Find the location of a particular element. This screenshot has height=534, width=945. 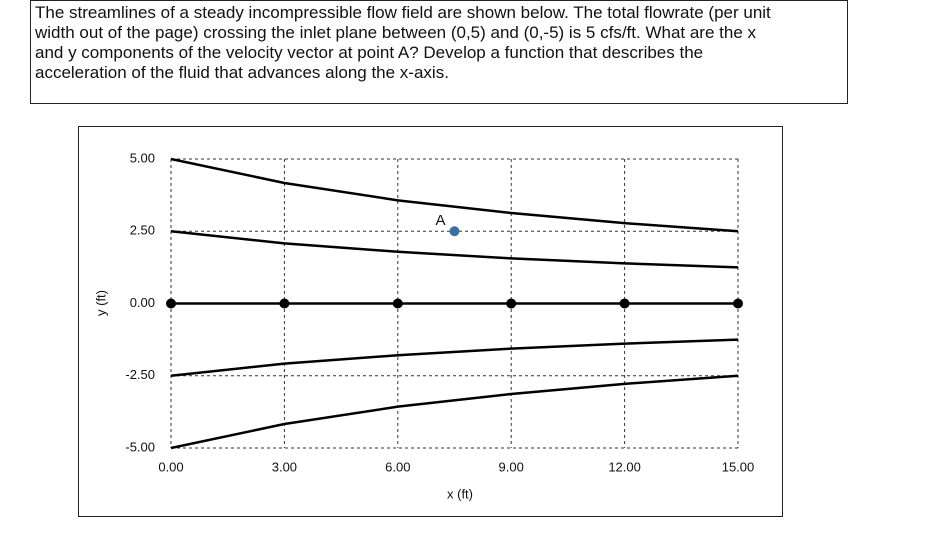

y-tick-label: 0.00 is located at coordinates (142, 302).